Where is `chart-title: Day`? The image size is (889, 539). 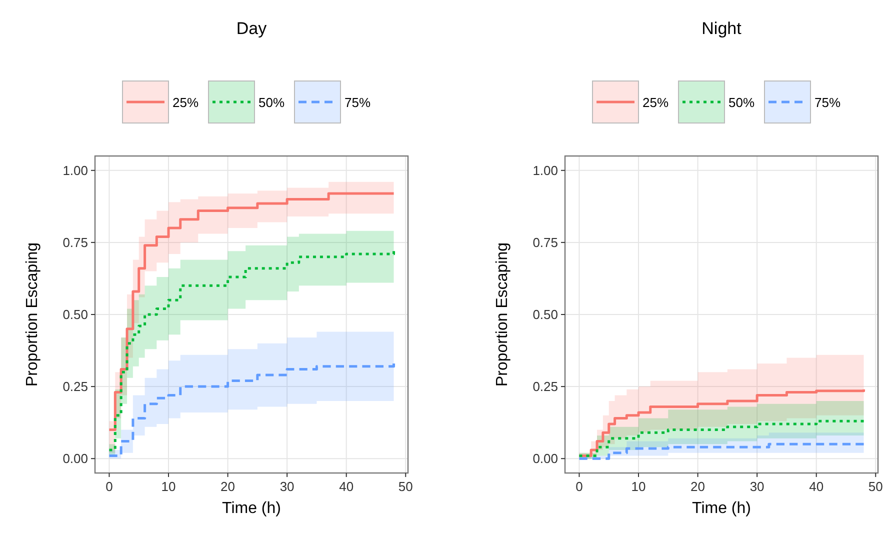 chart-title: Day is located at coordinates (252, 28).